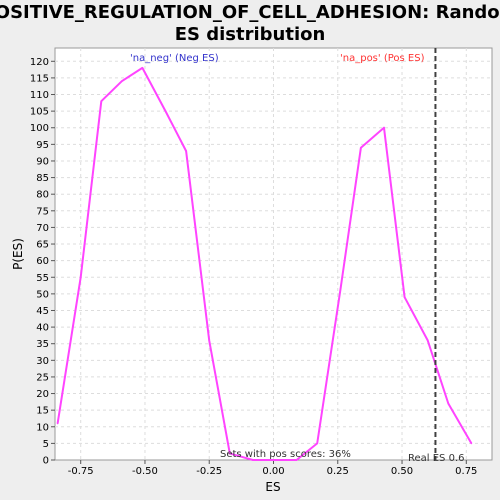 The image size is (500, 500). Describe the element at coordinates (42, 195) in the screenshot. I see `y-tick-label: 80` at that location.